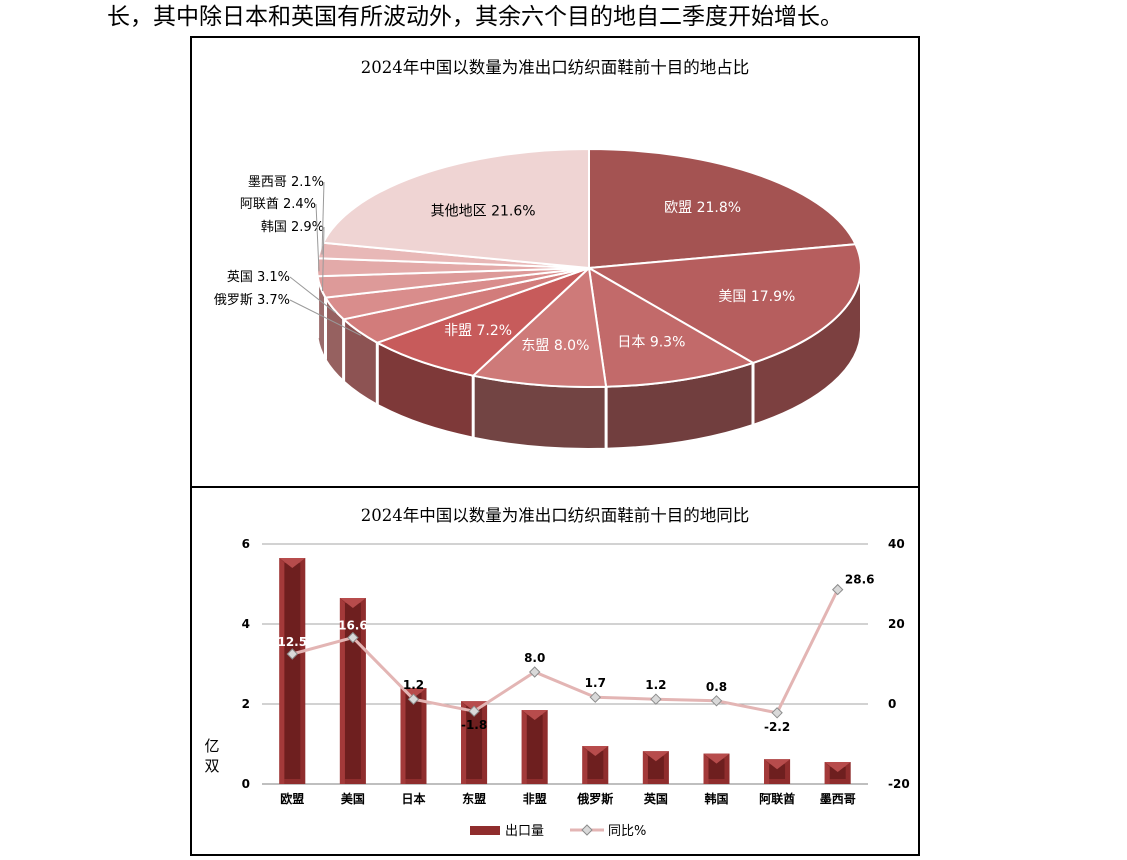 This screenshot has height=860, width=1127. Describe the element at coordinates (286, 182) in the screenshot. I see `slice-墨西哥-label: 墨西哥 2.1%` at that location.